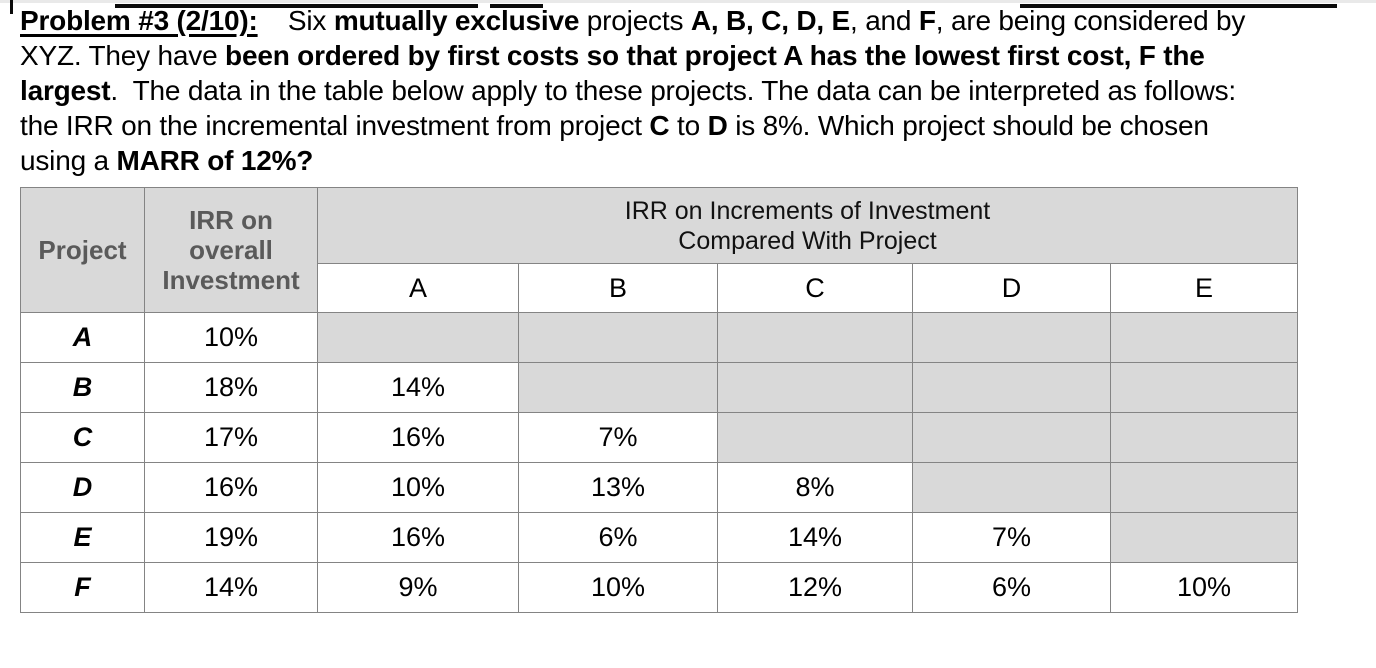 The width and height of the screenshot is (1376, 668). What do you see at coordinates (215, 160) in the screenshot?
I see `problem-text-segment: MARR of 12%?` at bounding box center [215, 160].